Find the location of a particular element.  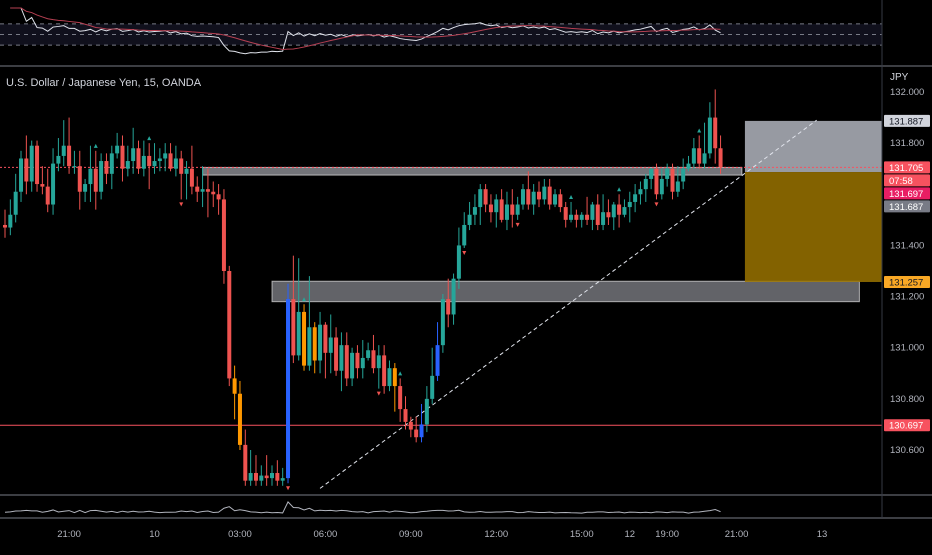

price-tag-bg is located at coordinates (907, 425).